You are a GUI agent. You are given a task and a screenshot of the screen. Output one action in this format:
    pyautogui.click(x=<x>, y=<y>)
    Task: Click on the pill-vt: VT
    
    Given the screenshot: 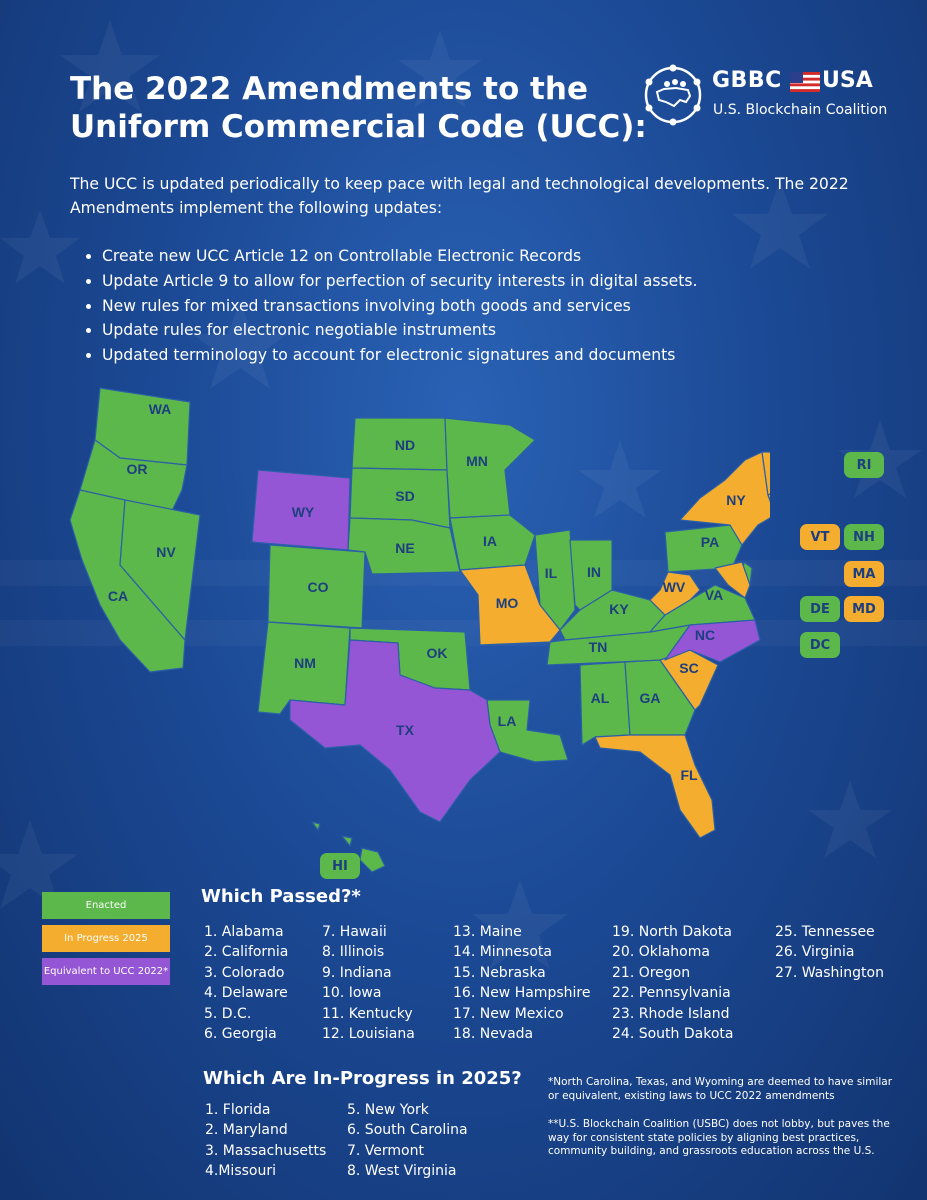 What is the action you would take?
    pyautogui.click(x=820, y=537)
    